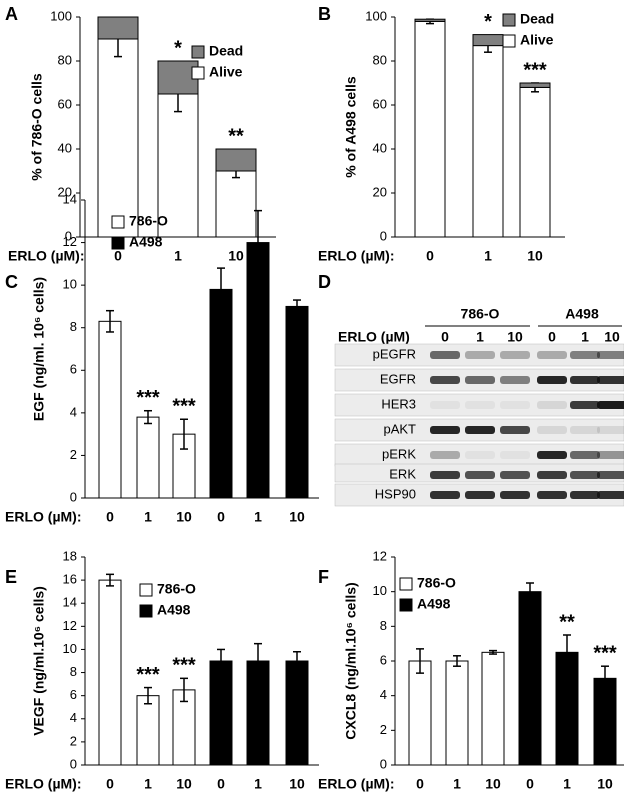 This screenshot has height=806, width=624. What do you see at coordinates (236, 136) in the screenshot?
I see `significance: **` at bounding box center [236, 136].